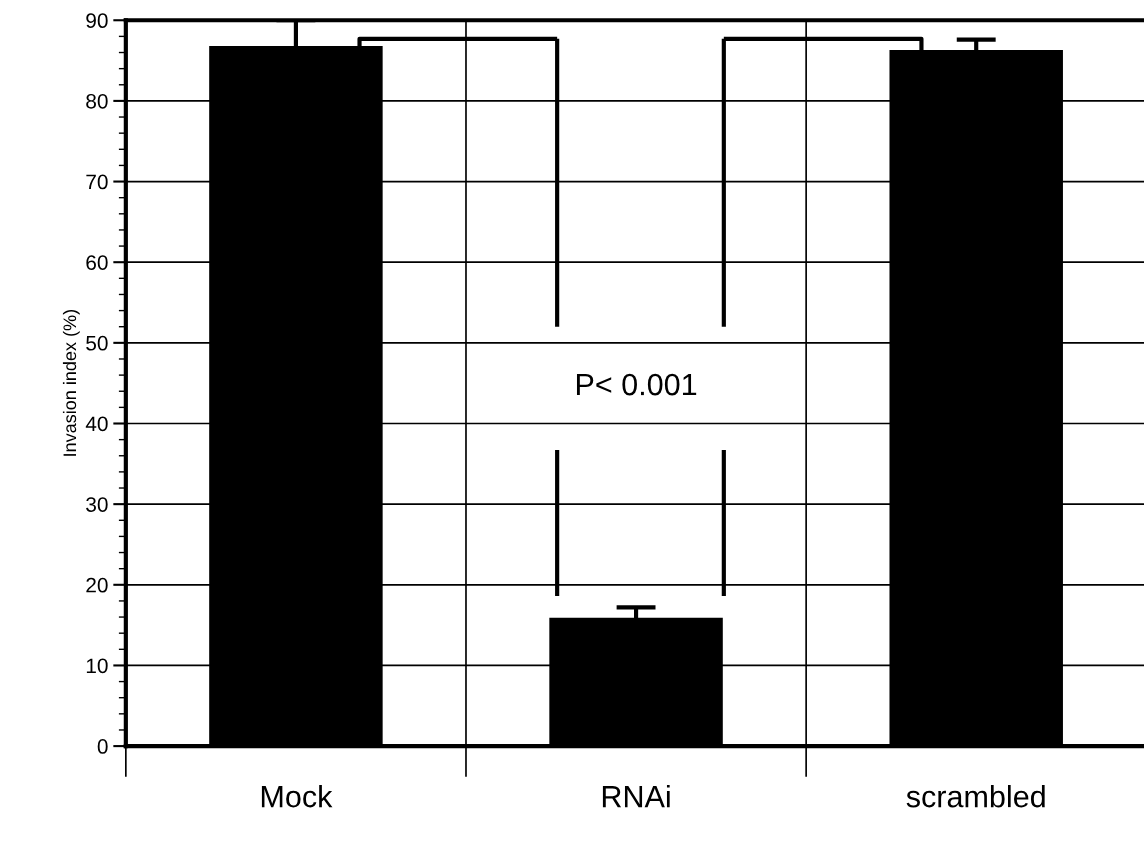 The image size is (1144, 844). I want to click on y-tick-label: 80, so click(97, 101).